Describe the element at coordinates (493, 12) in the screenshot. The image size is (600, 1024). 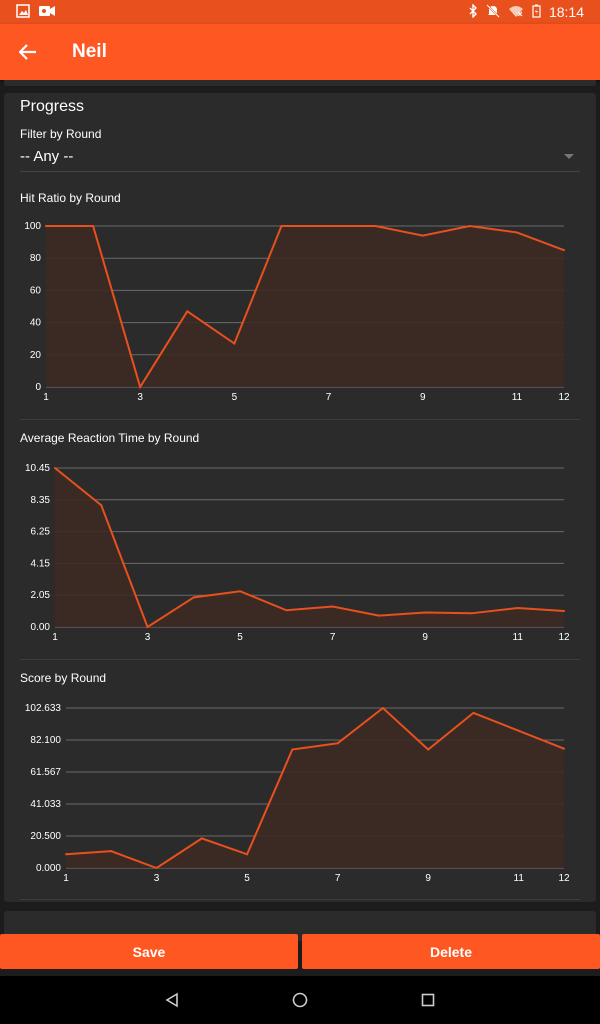
I see `notifications-off-icon` at that location.